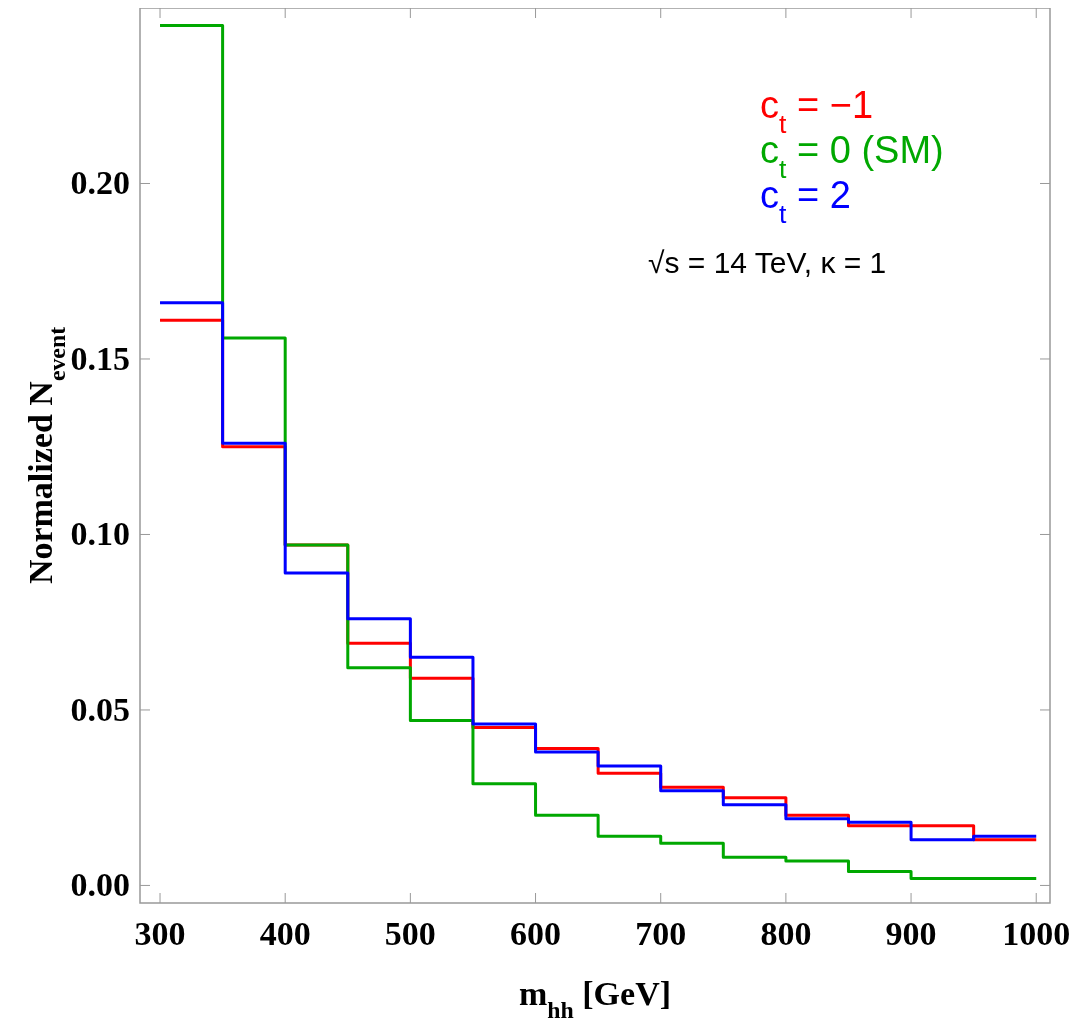 This screenshot has height=1018, width=1084. What do you see at coordinates (160, 933) in the screenshot?
I see `x-tick-label: 300` at bounding box center [160, 933].